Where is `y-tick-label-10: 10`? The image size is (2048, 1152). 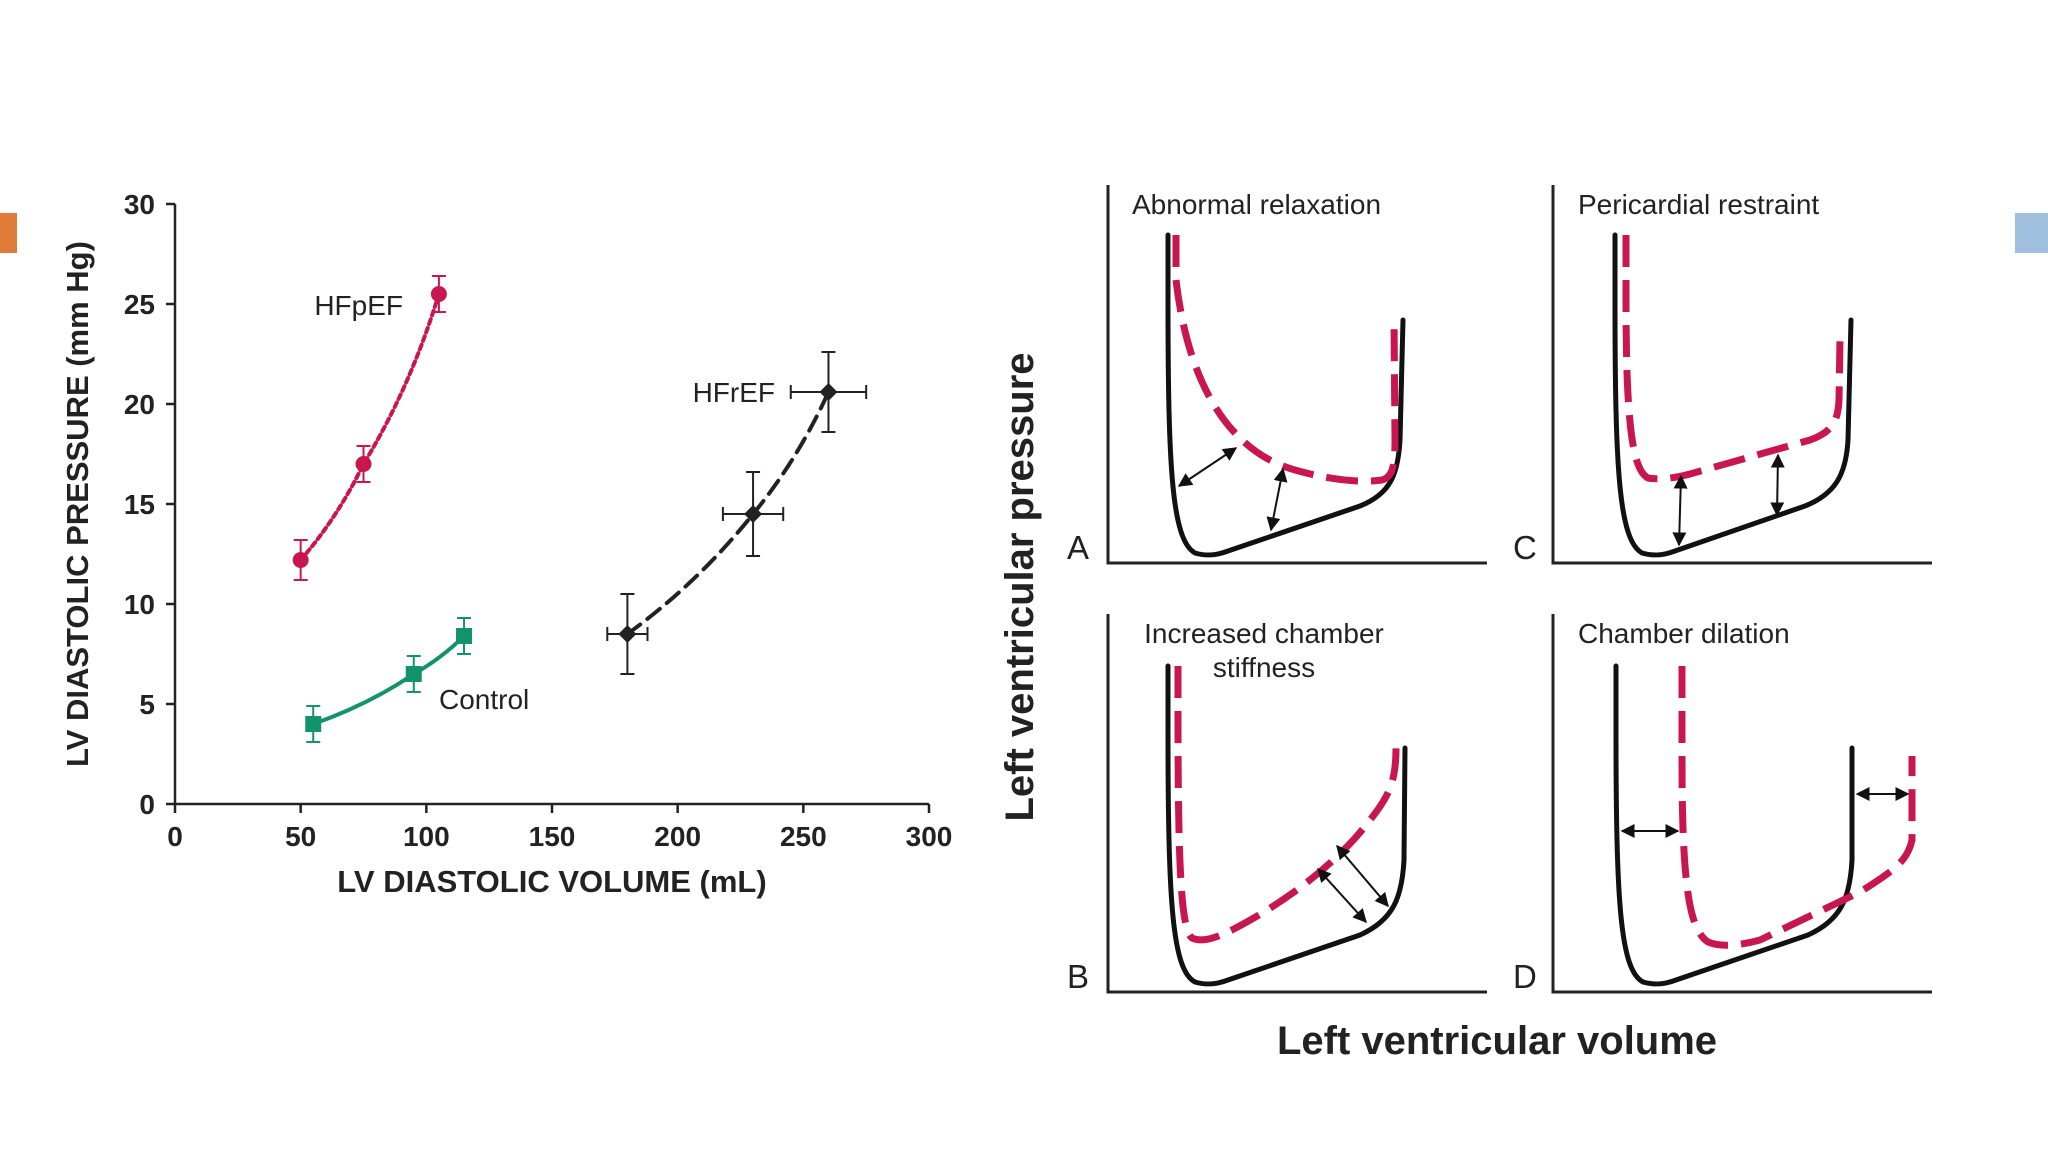
y-tick-label-10: 10 is located at coordinates (139, 604).